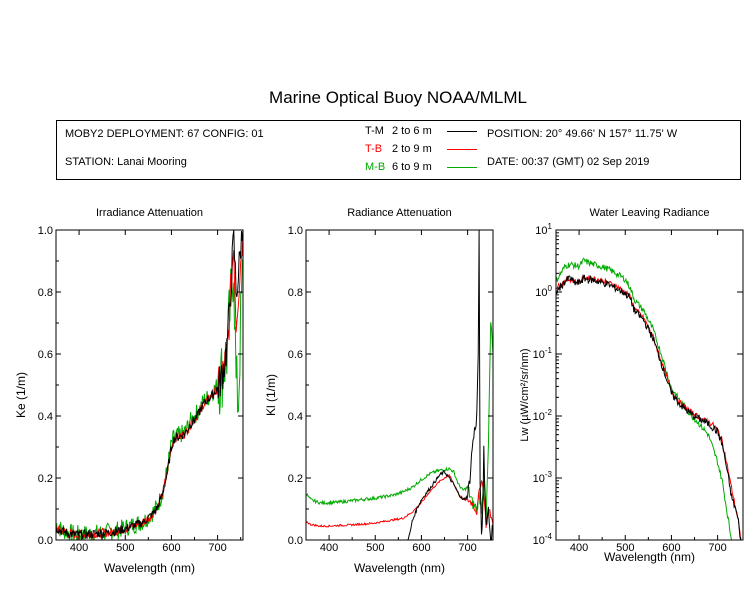  What do you see at coordinates (549, 536) in the screenshot?
I see `y-tick-exp: -4` at bounding box center [549, 536].